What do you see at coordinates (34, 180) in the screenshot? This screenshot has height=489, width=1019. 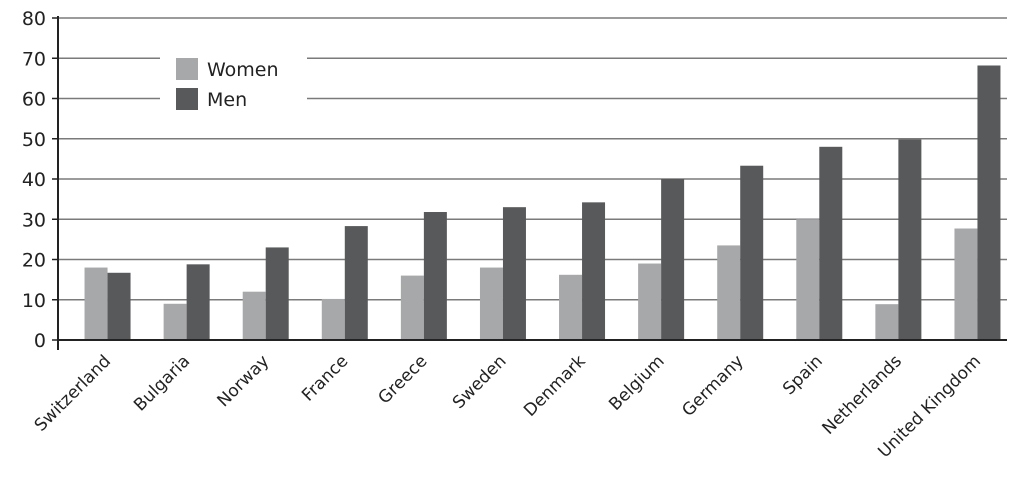 I see `y-tick-label: 40` at bounding box center [34, 180].